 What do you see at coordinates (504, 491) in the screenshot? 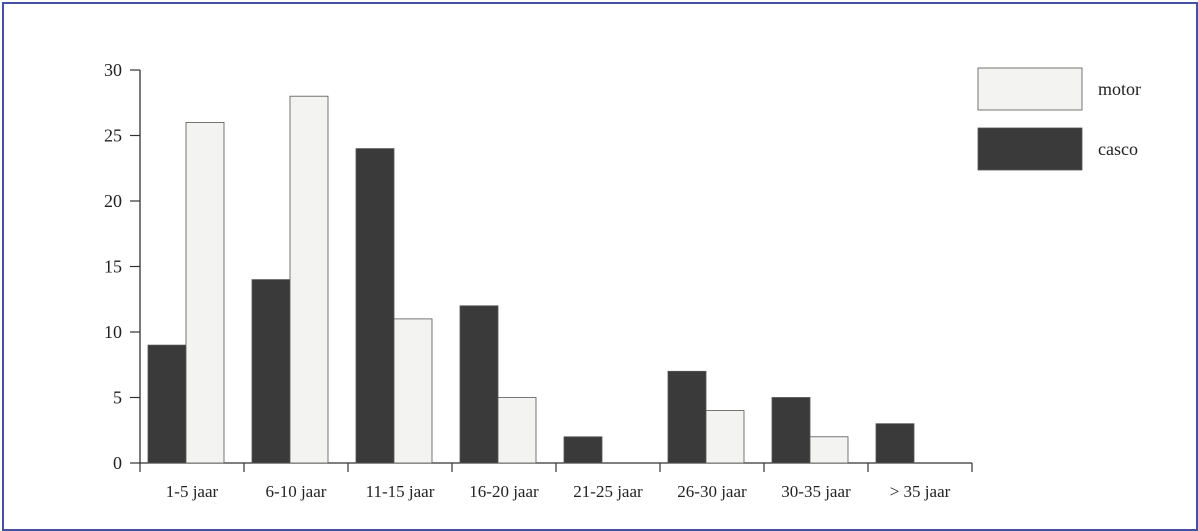
I see `x-category-label: 16-20 jaar` at bounding box center [504, 491].